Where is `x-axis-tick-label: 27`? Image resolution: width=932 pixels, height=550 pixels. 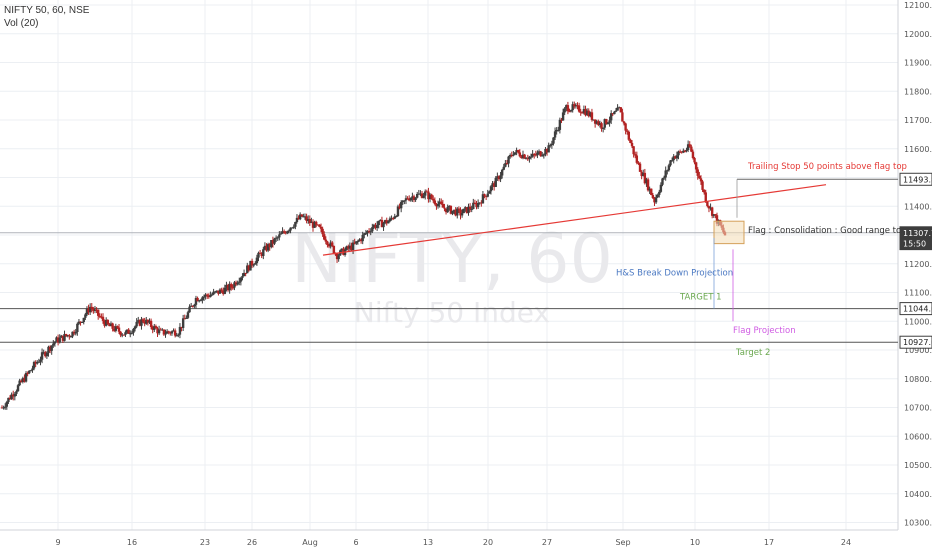
x-axis-tick-label: 27 is located at coordinates (547, 542).